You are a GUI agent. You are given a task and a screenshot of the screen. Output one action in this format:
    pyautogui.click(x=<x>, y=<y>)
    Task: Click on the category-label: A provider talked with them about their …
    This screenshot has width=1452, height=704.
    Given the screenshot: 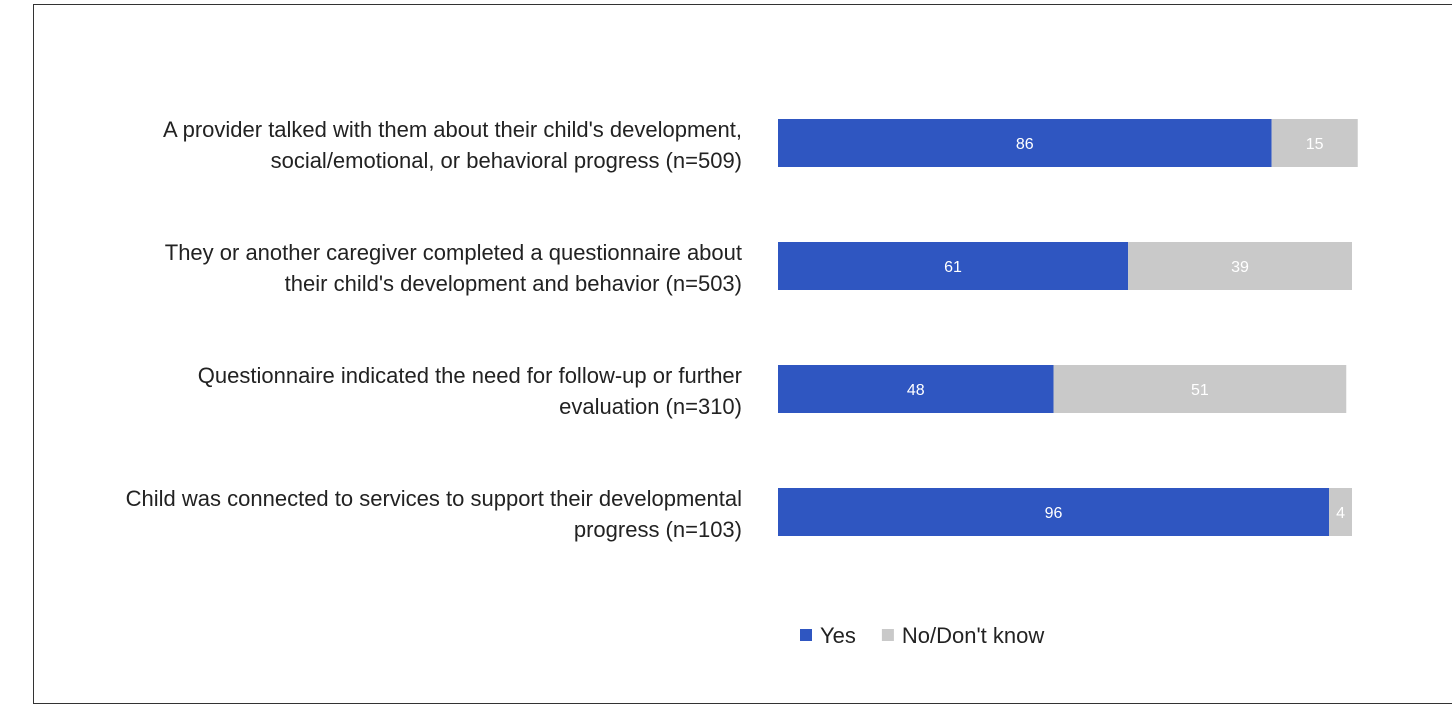 What is the action you would take?
    pyautogui.click(x=452, y=145)
    